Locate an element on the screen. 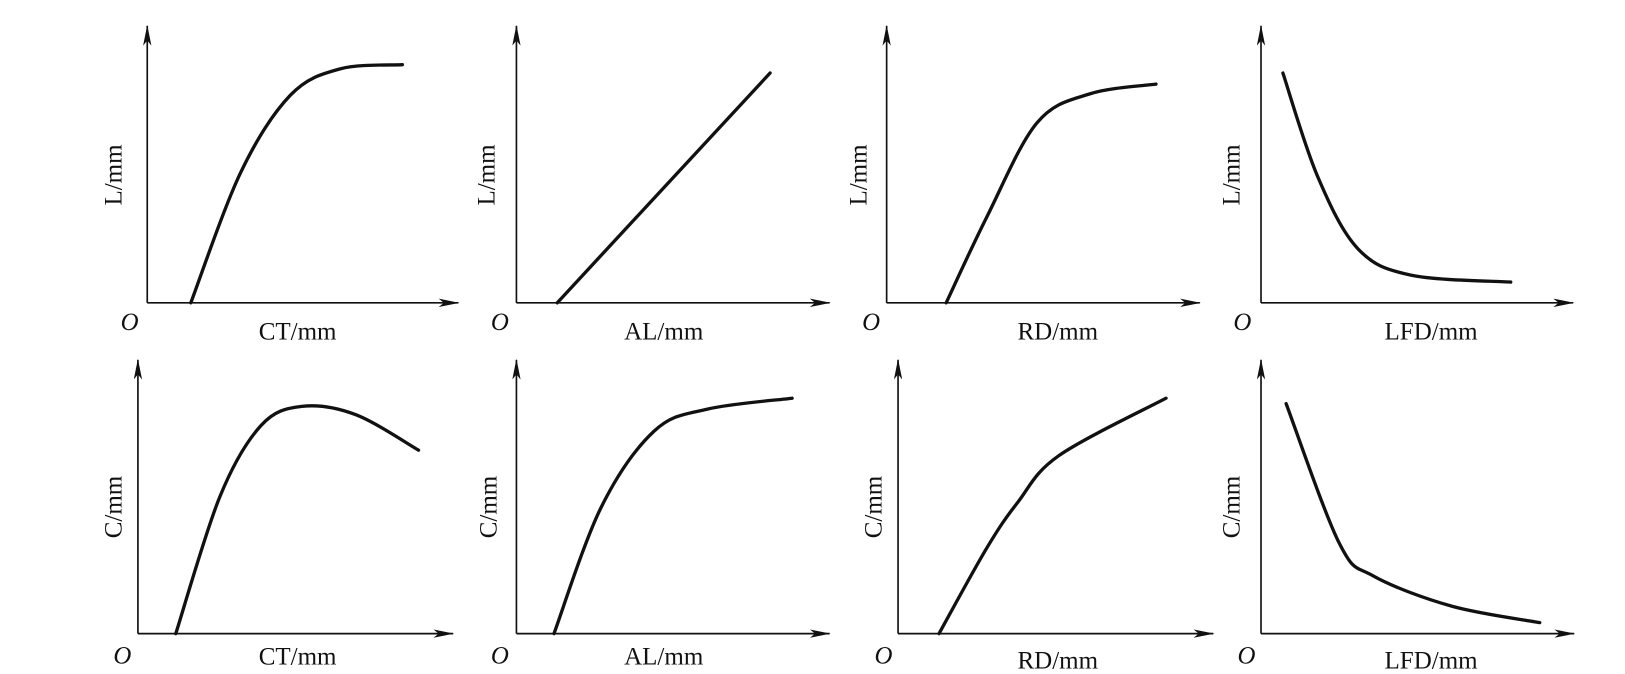 Image resolution: width=1625 pixels, height=674 pixels. panel-2: O is located at coordinates (661, 180).